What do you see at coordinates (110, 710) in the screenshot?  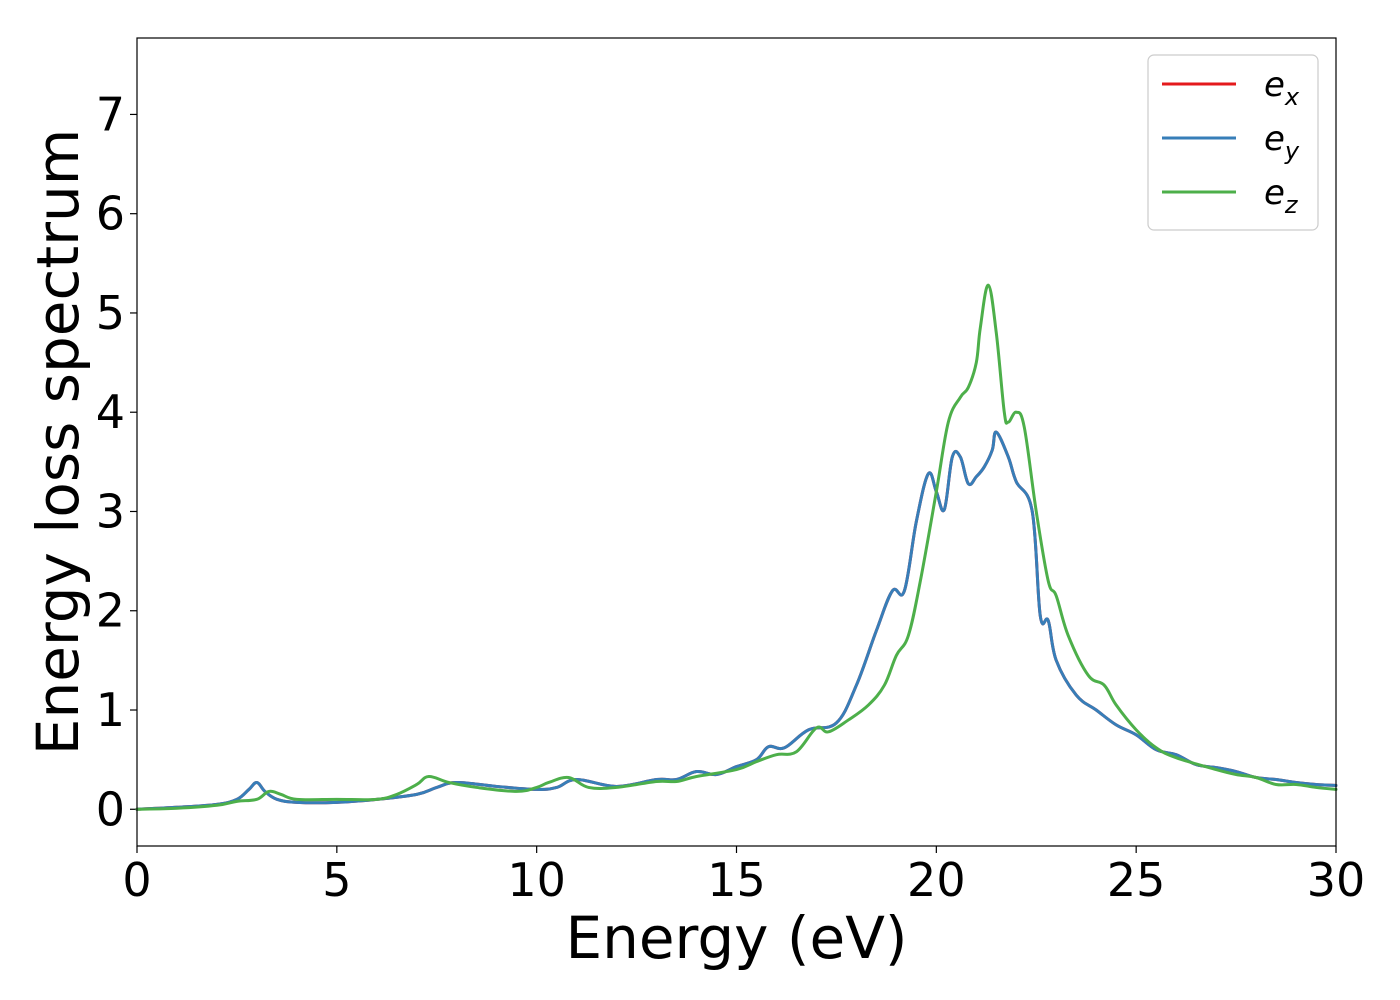 I see `y-tick-label: 1` at bounding box center [110, 710].